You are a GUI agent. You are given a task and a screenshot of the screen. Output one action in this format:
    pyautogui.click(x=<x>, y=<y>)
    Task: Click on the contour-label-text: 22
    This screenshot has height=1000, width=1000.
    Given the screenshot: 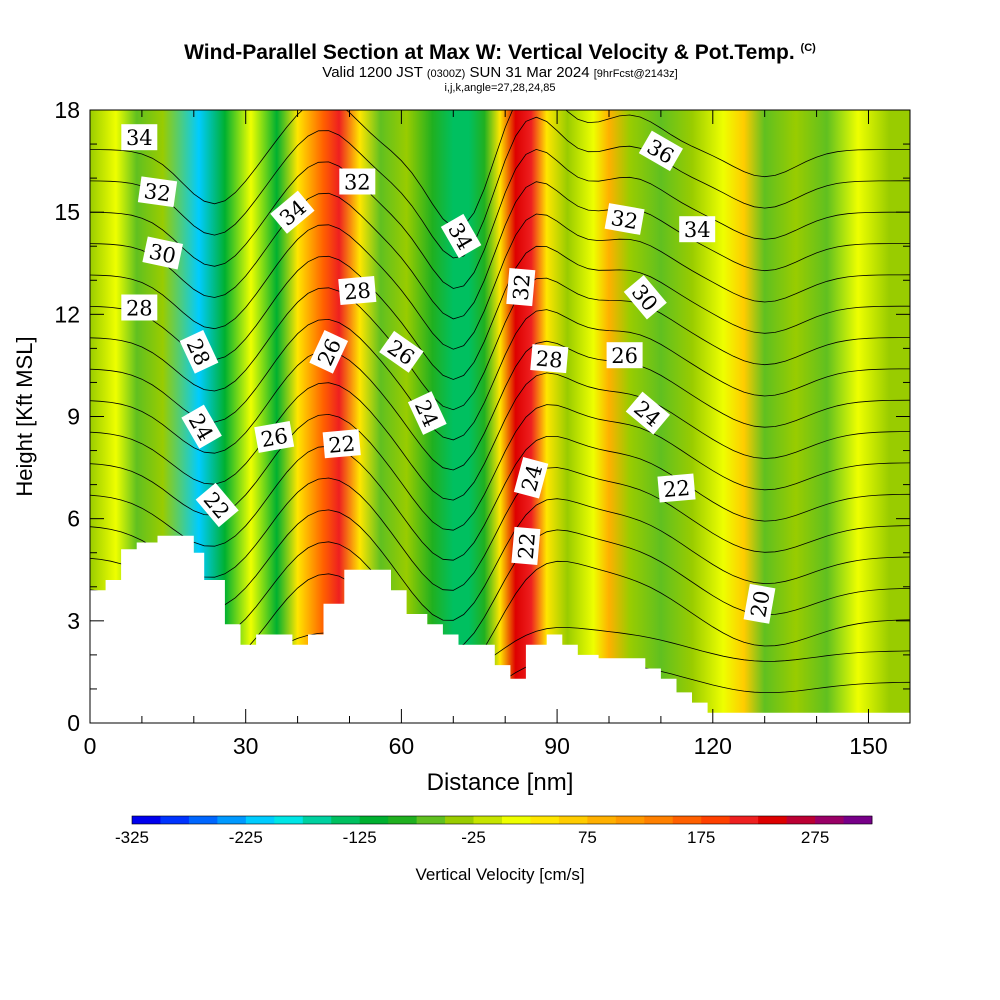 What is the action you would take?
    pyautogui.click(x=527, y=546)
    